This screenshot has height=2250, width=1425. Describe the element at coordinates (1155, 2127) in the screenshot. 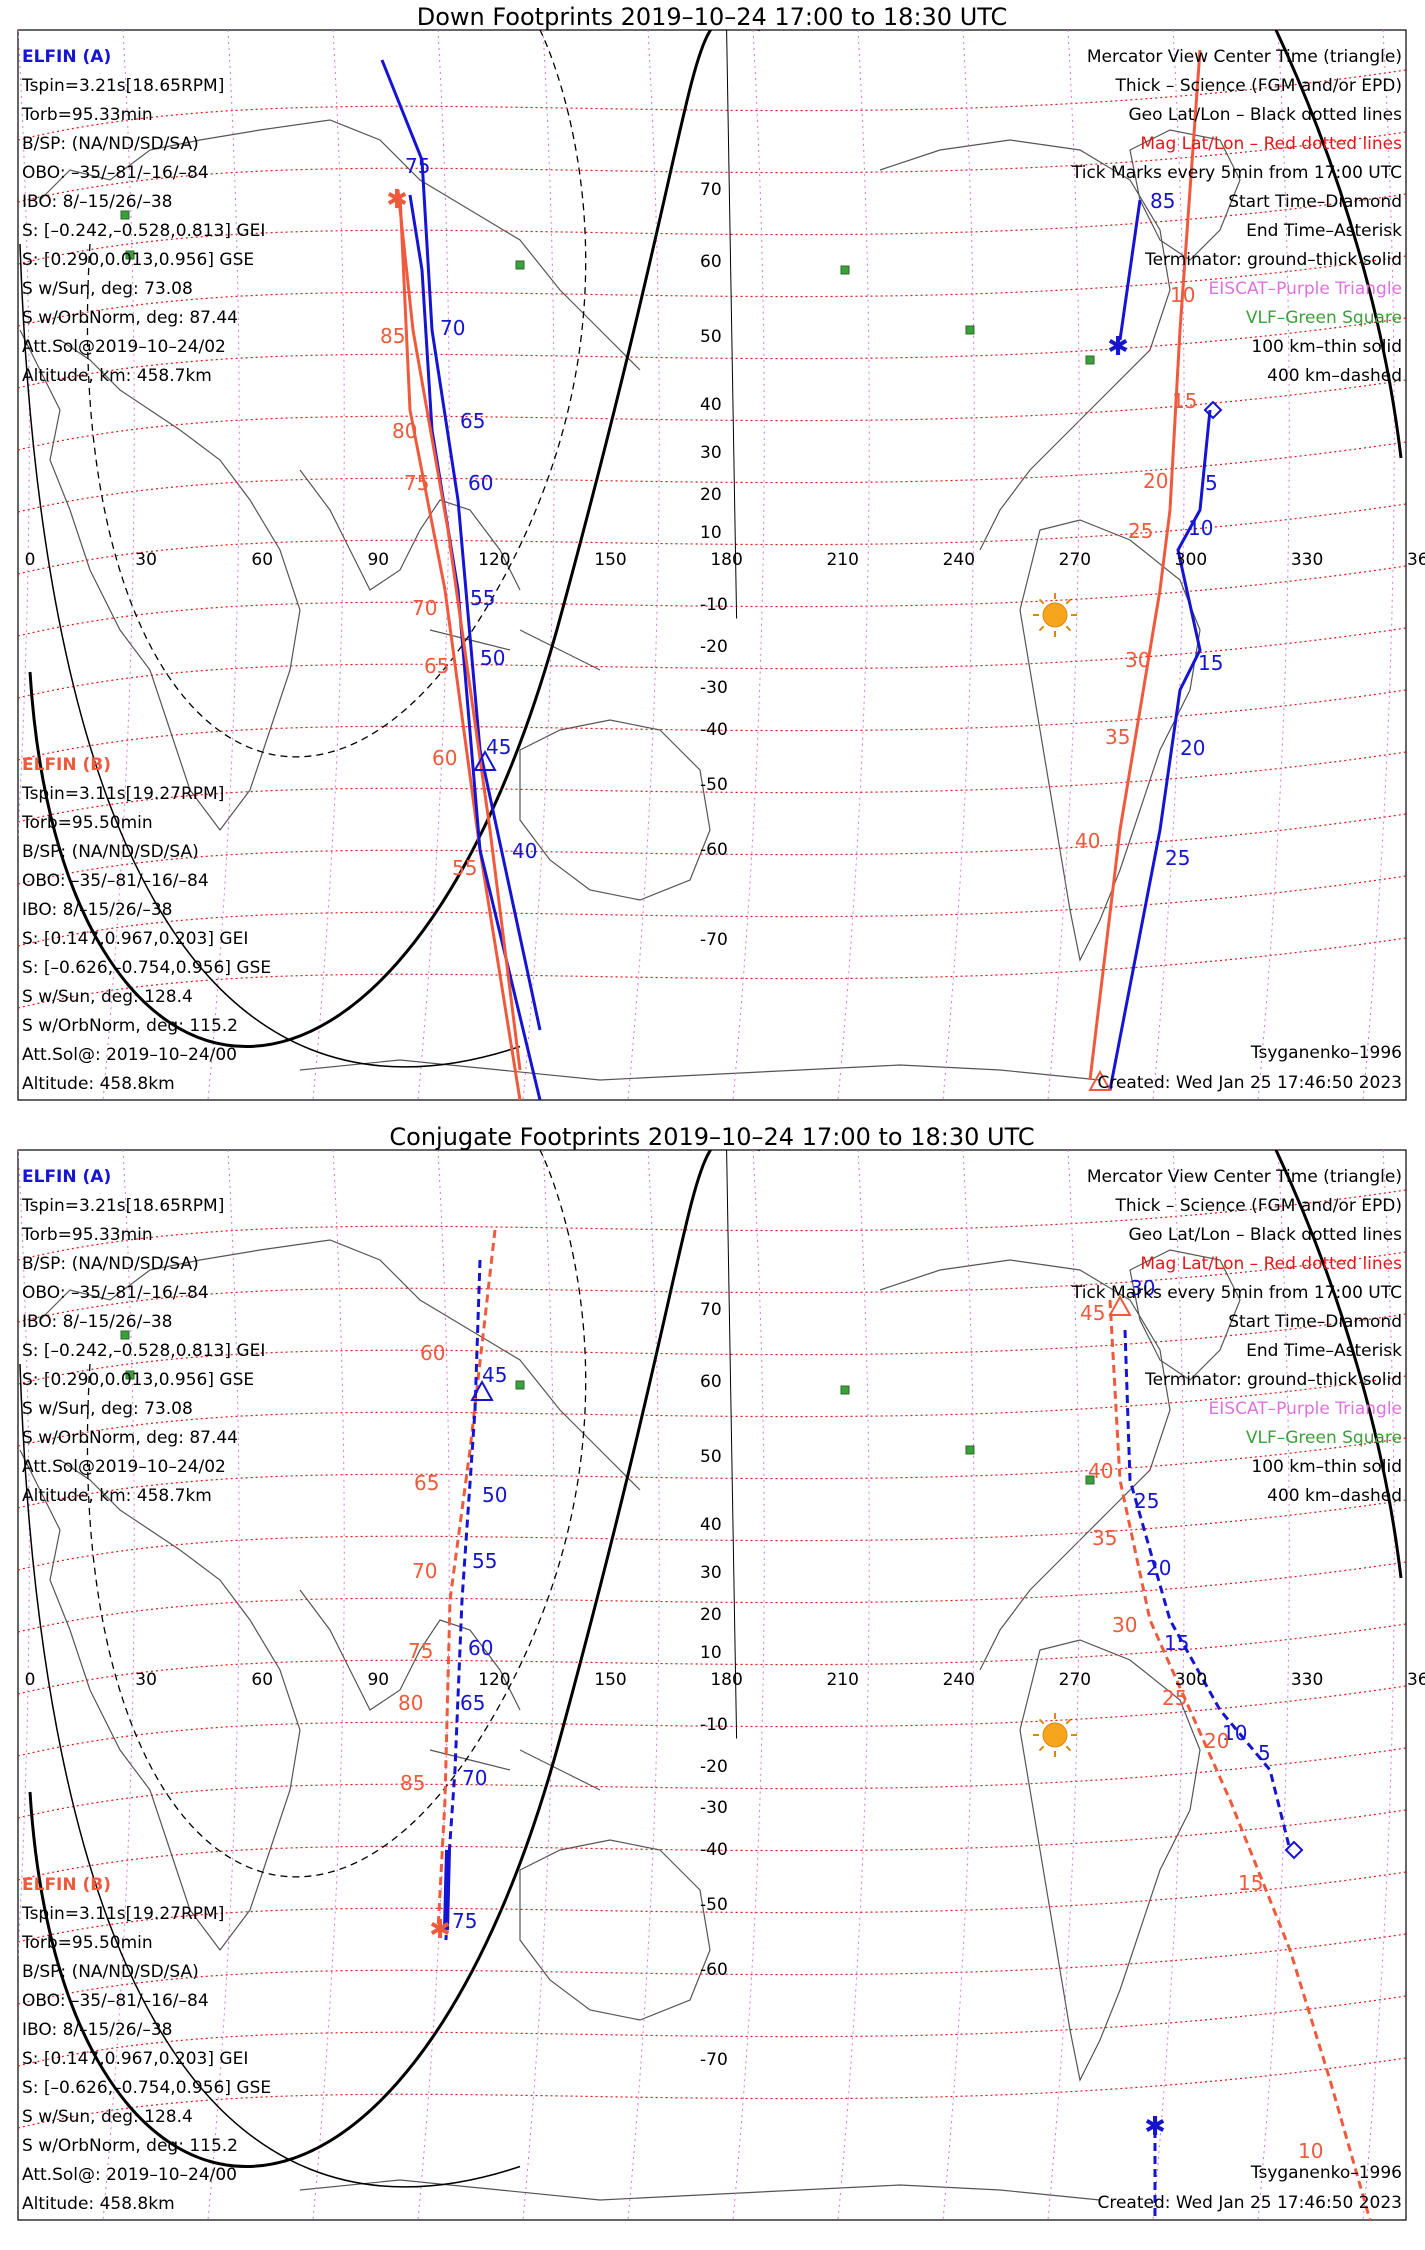

I see `end-asterisk-a: ✱` at that location.